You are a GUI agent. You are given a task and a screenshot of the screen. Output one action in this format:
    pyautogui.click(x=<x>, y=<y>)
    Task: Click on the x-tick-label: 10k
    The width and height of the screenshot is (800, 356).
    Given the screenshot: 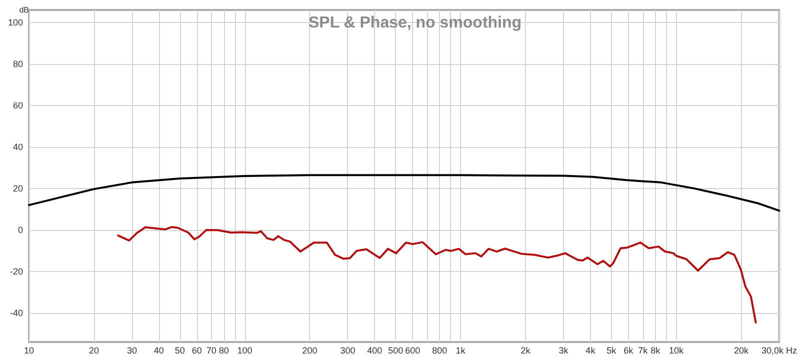 What is the action you would take?
    pyautogui.click(x=676, y=351)
    